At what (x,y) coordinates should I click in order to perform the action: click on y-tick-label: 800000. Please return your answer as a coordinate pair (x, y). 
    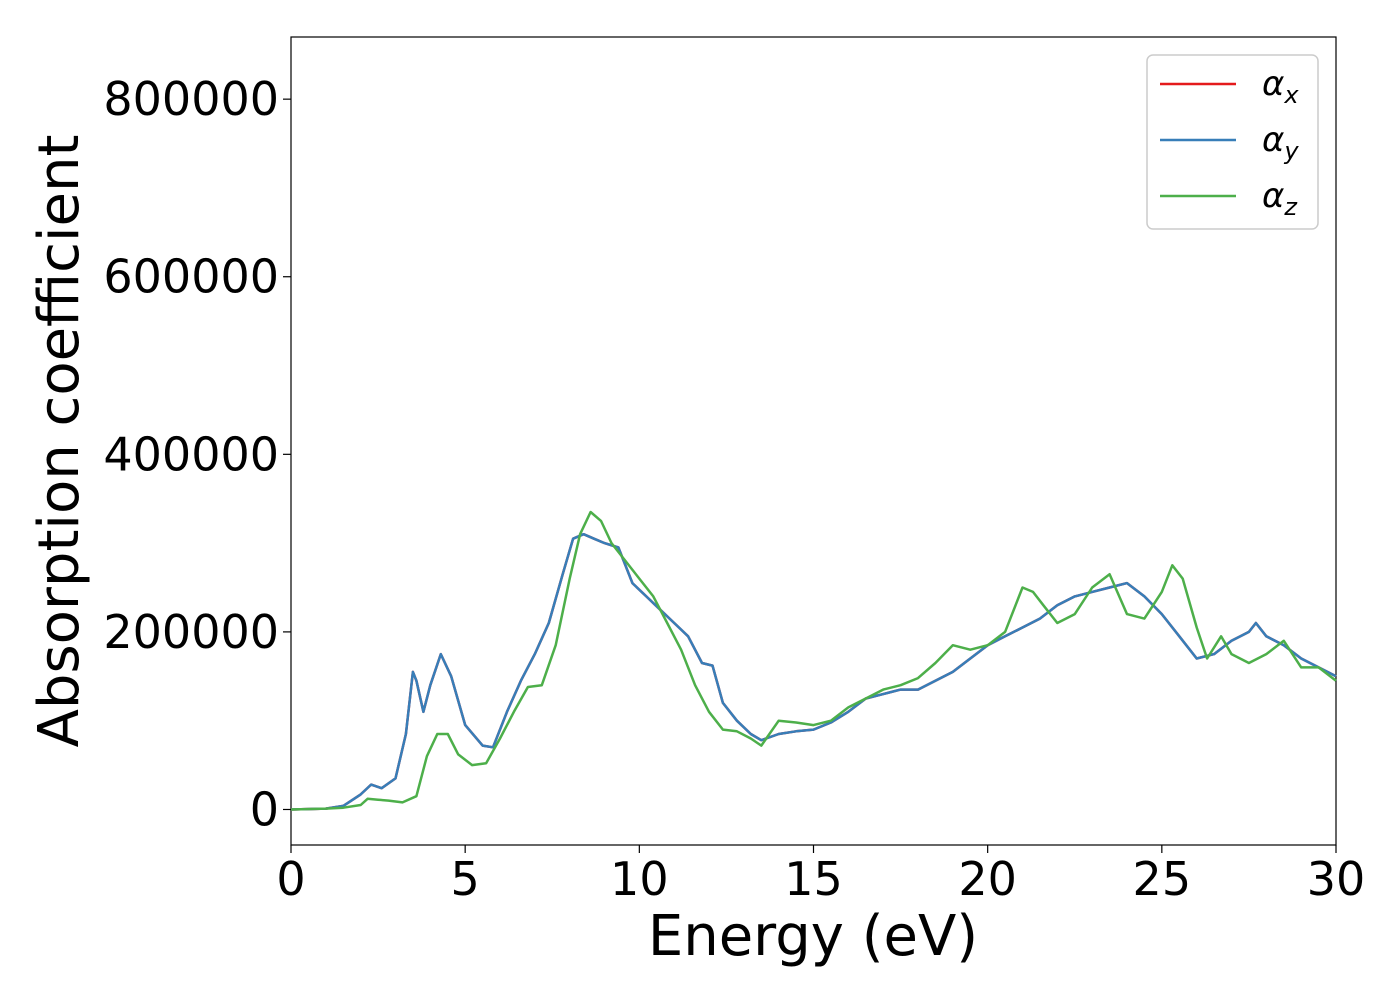
    Looking at the image, I should click on (191, 99).